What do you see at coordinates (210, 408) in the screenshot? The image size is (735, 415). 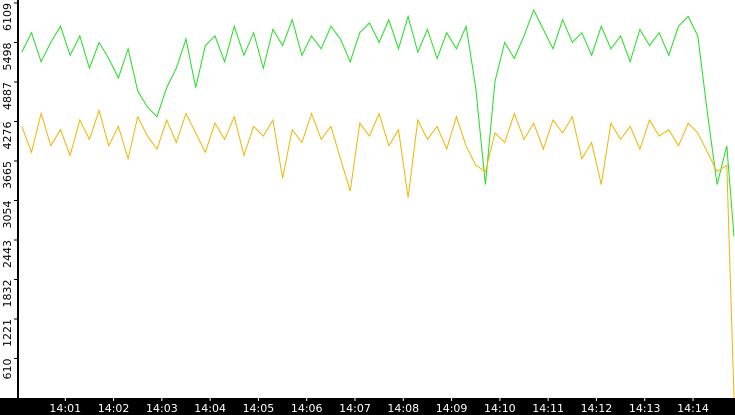 I see `x-tick-label: 14:04` at bounding box center [210, 408].